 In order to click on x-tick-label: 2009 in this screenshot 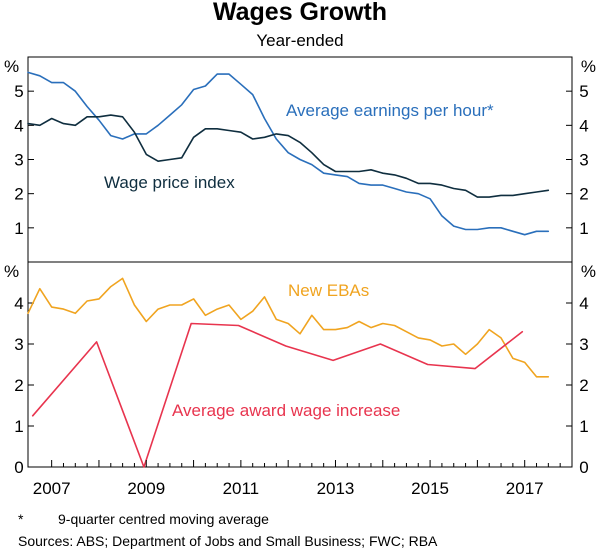, I will do `click(146, 488)`.